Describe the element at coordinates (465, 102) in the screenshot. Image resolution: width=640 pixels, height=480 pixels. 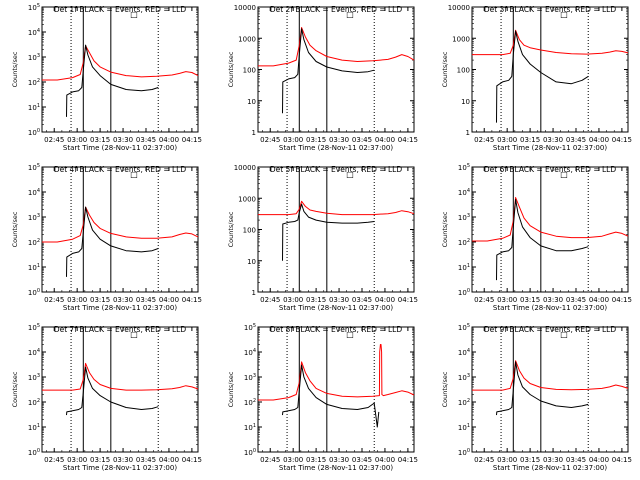
I see `y-tick-label: 10` at that location.